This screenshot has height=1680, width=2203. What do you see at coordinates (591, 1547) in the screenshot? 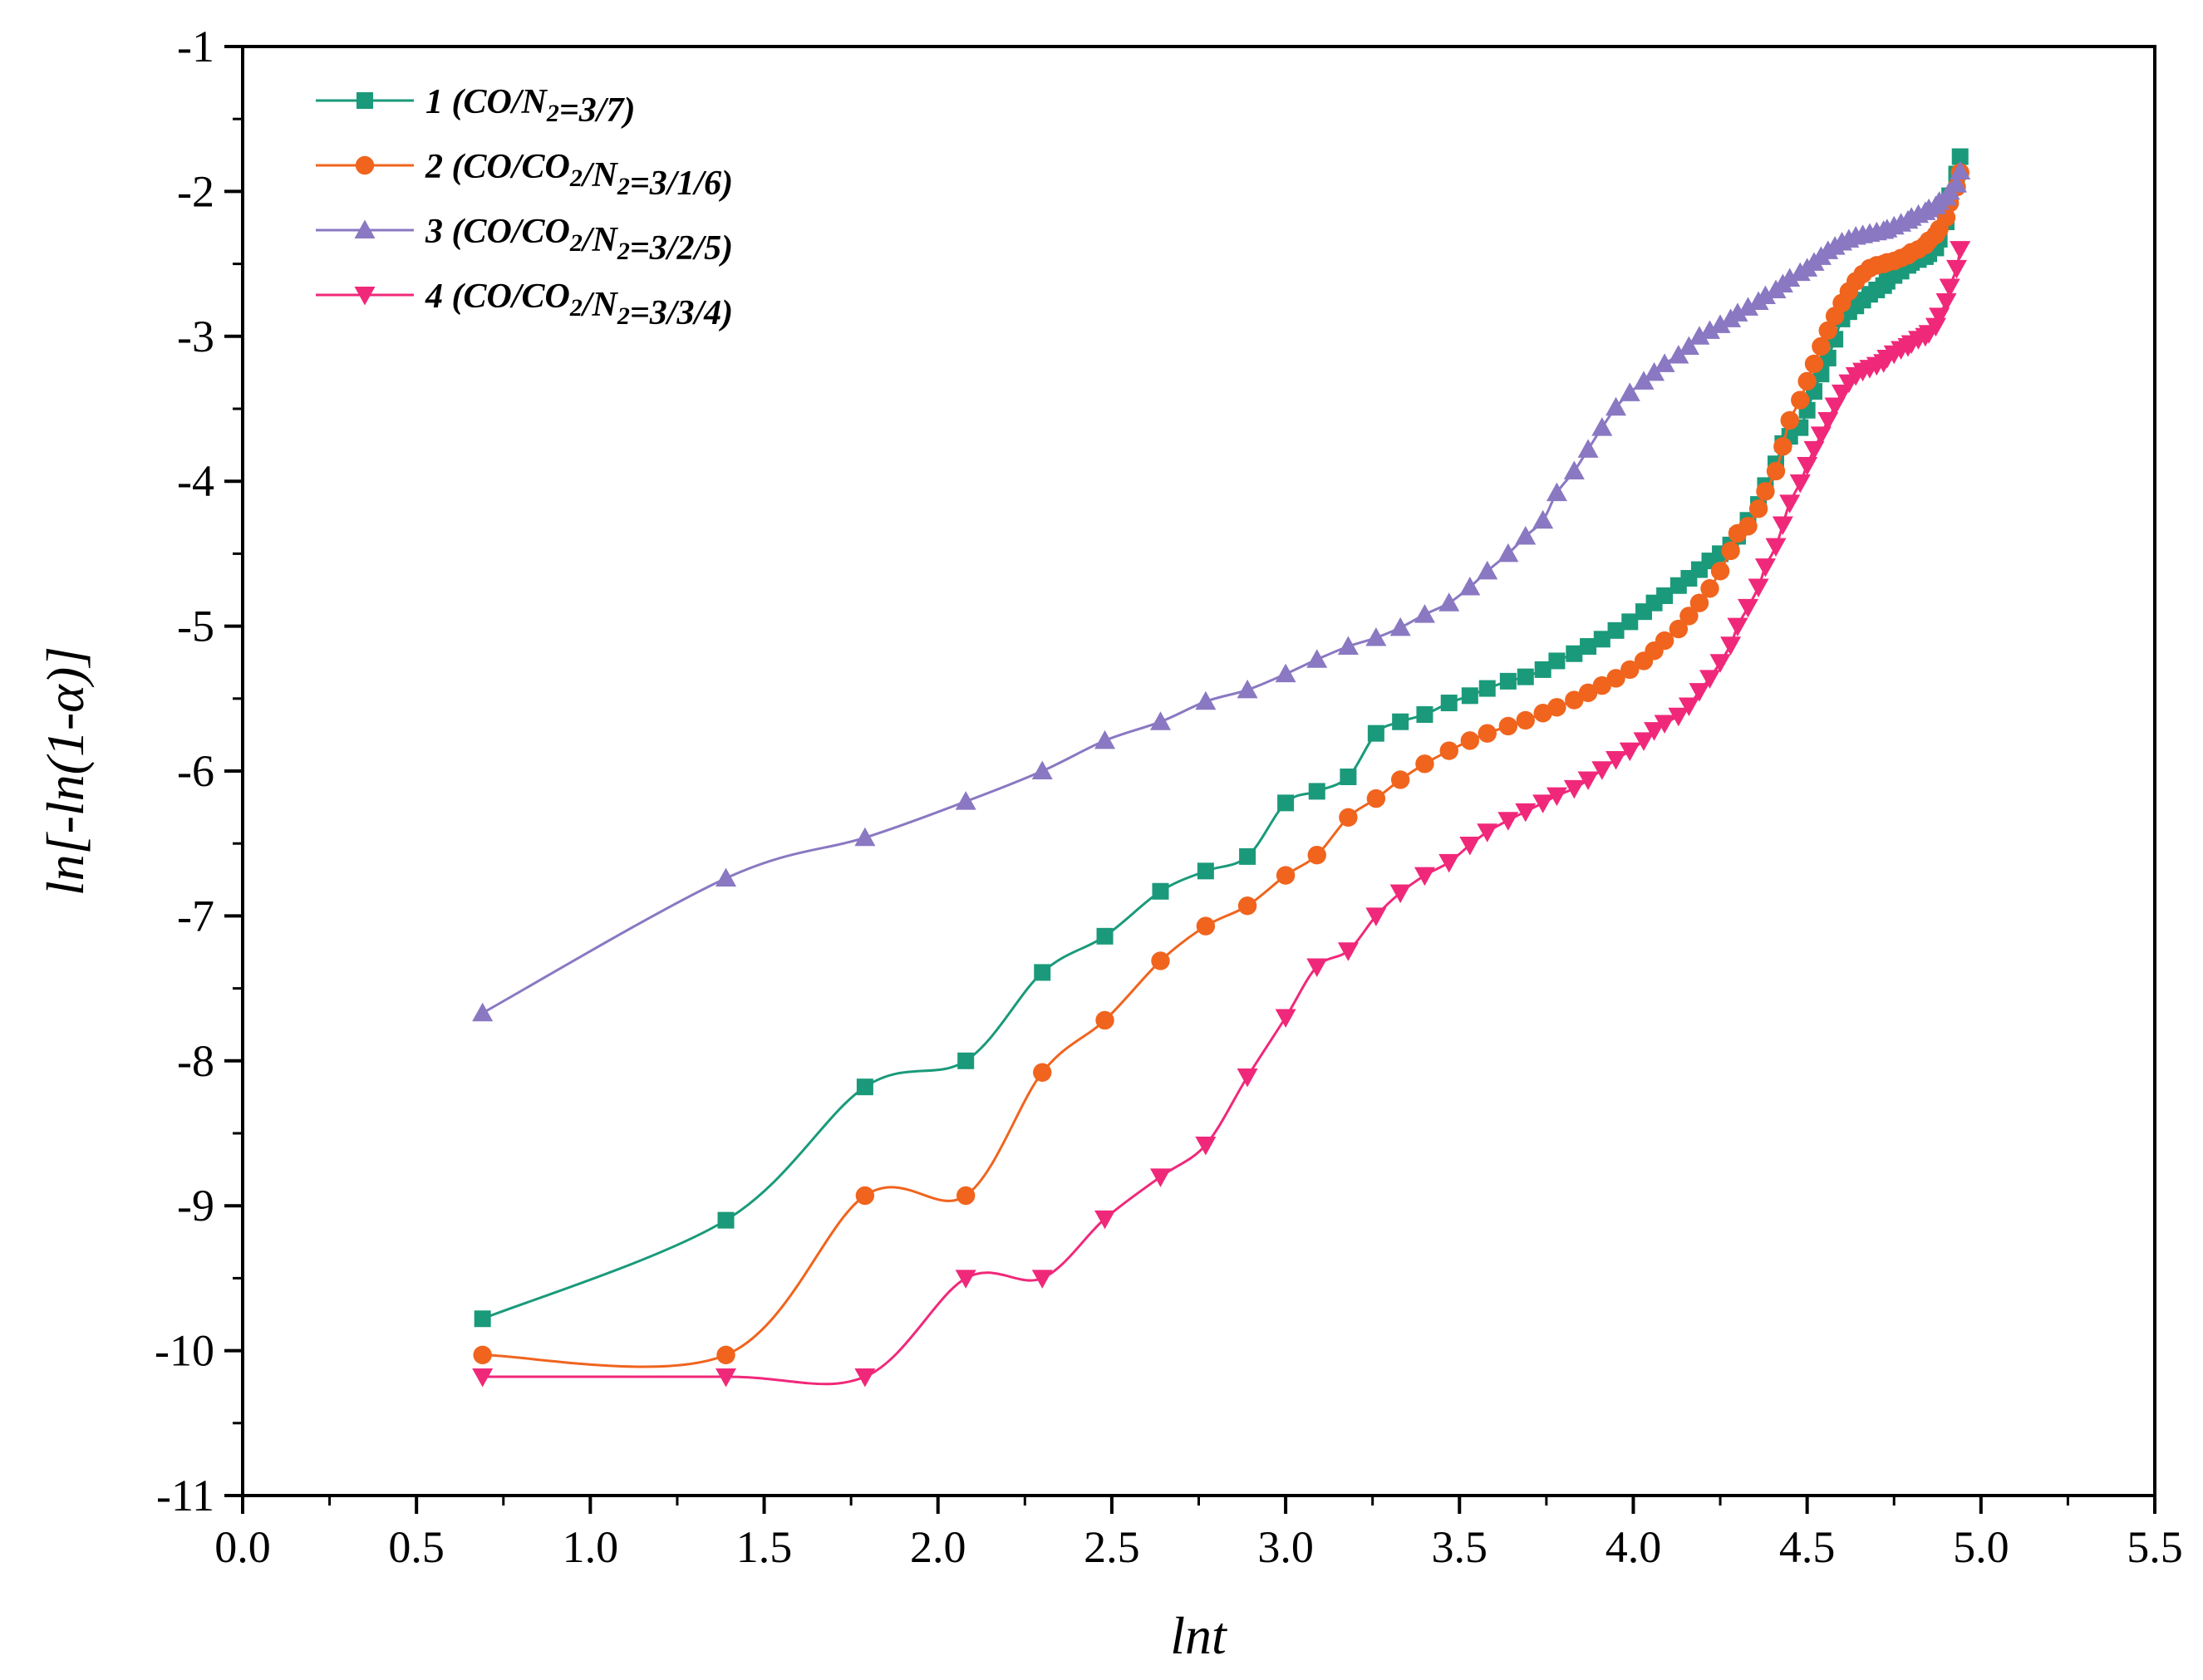
I see `x-tick-label: 1.0` at bounding box center [591, 1547].